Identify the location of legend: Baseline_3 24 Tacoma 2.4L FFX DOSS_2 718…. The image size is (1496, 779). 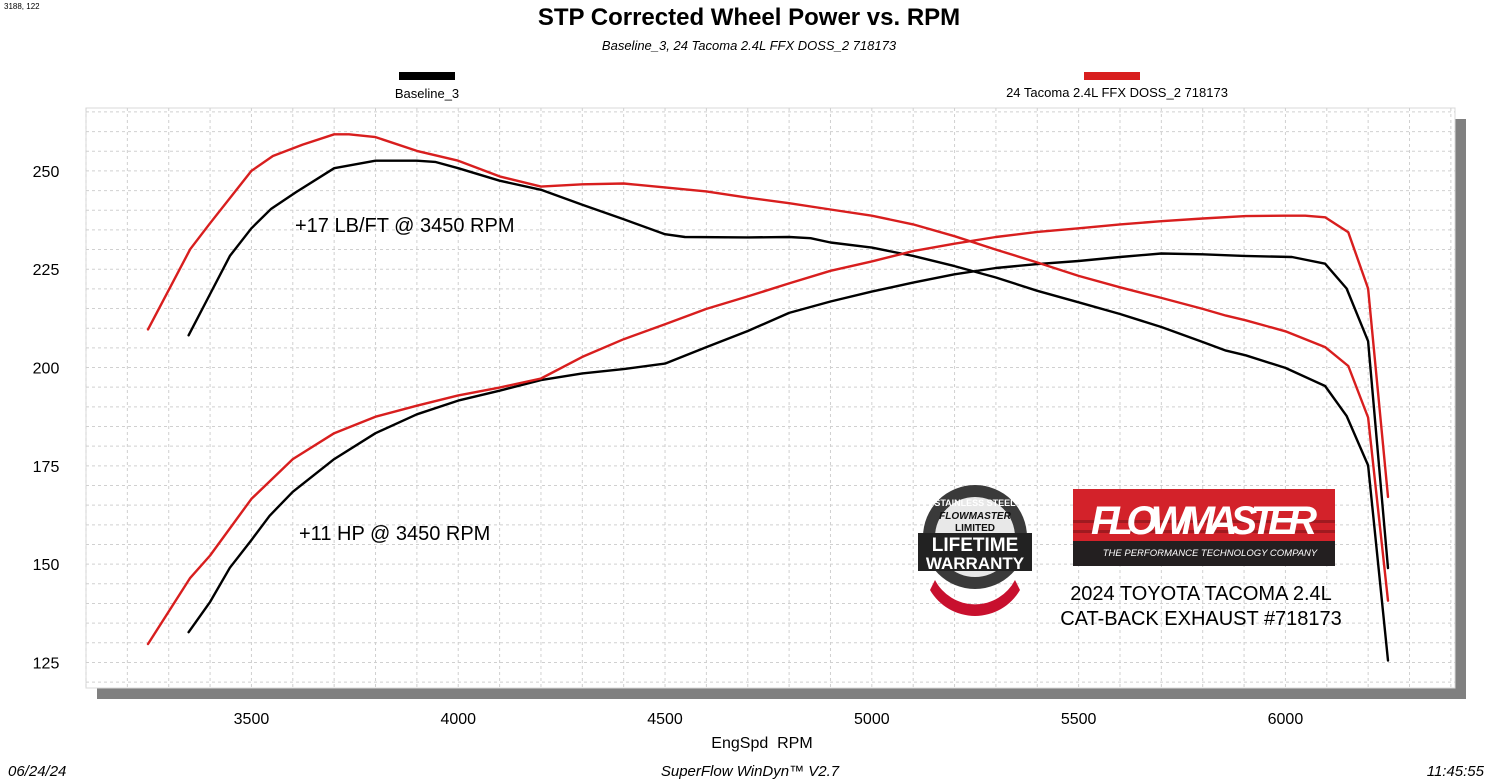
(811, 86).